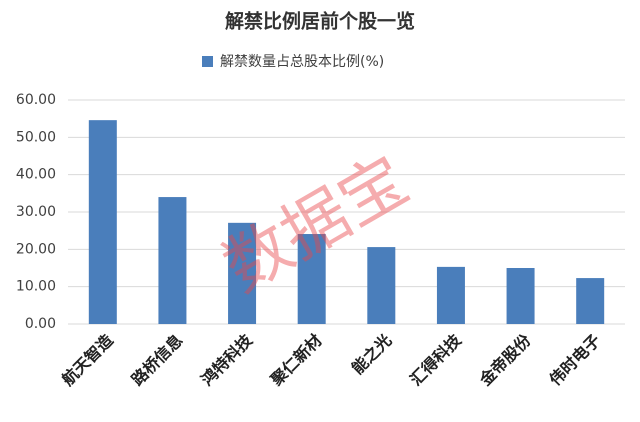  I want to click on y-tick-label: 0.00, so click(40, 324).